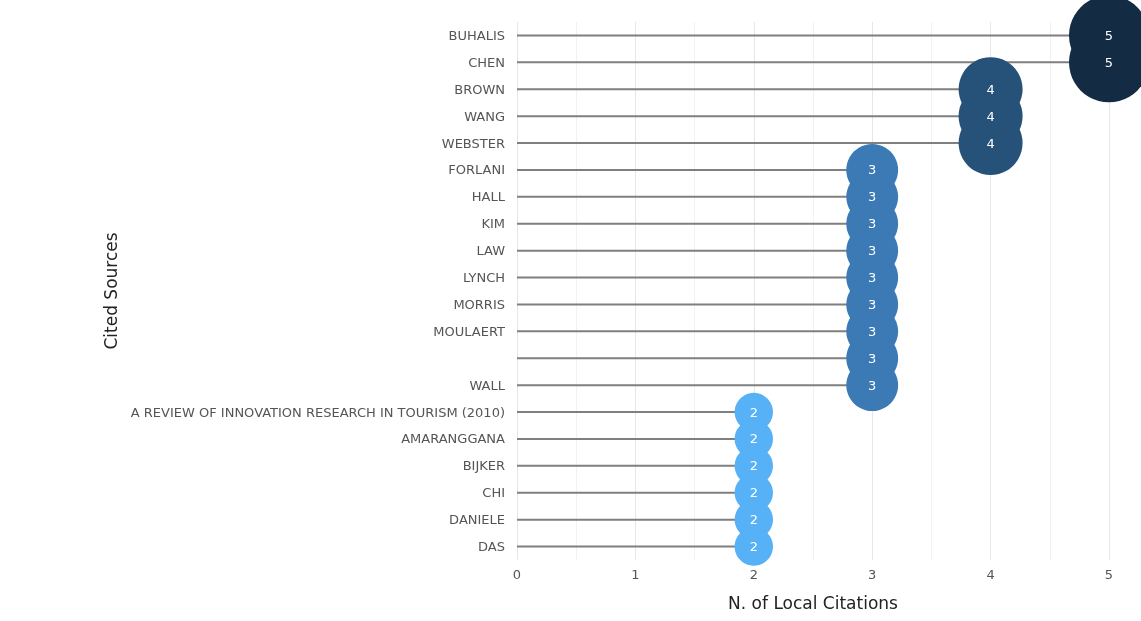  Describe the element at coordinates (476, 170) in the screenshot. I see `y-tick-label: FORLANI` at that location.